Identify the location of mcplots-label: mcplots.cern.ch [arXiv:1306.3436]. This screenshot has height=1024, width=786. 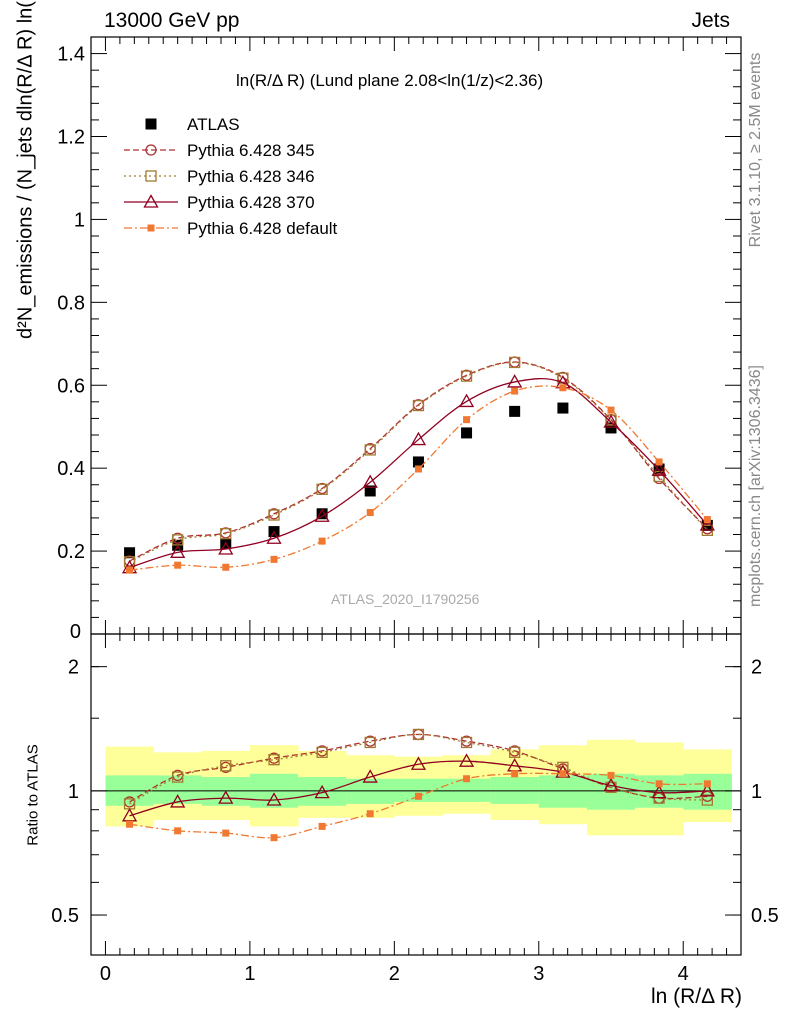
(755, 486).